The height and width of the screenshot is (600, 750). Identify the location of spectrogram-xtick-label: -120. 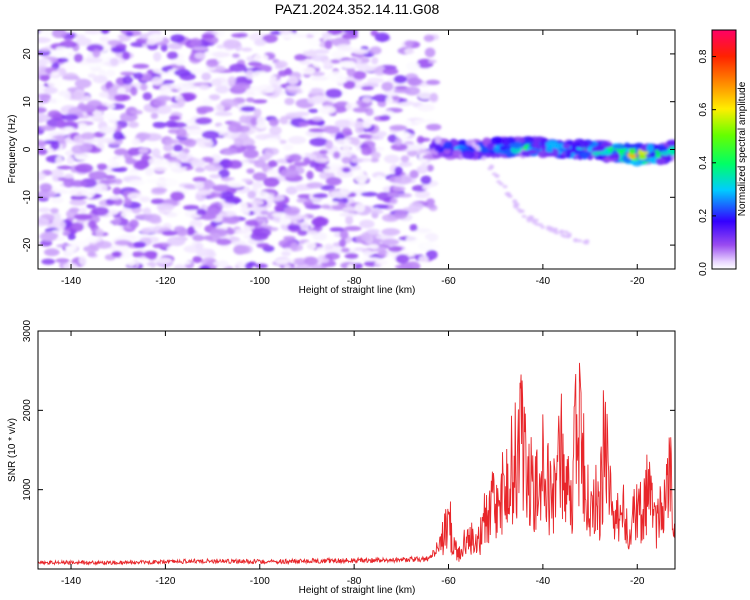
(165, 281).